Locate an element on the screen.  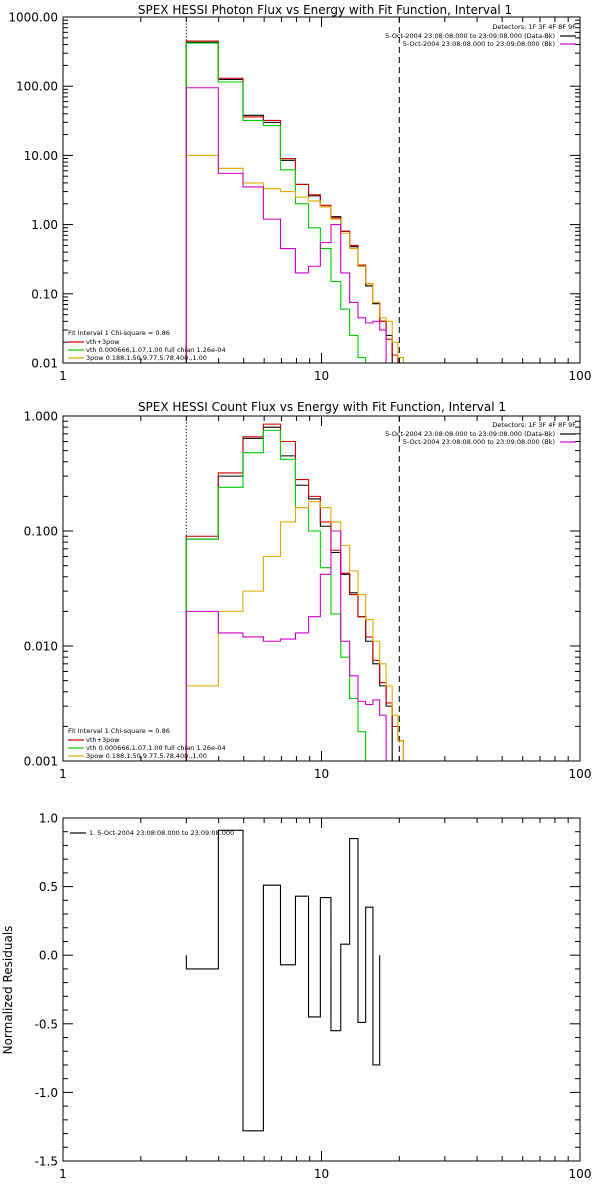
y-tick-label: 100.00 is located at coordinates (37, 87).